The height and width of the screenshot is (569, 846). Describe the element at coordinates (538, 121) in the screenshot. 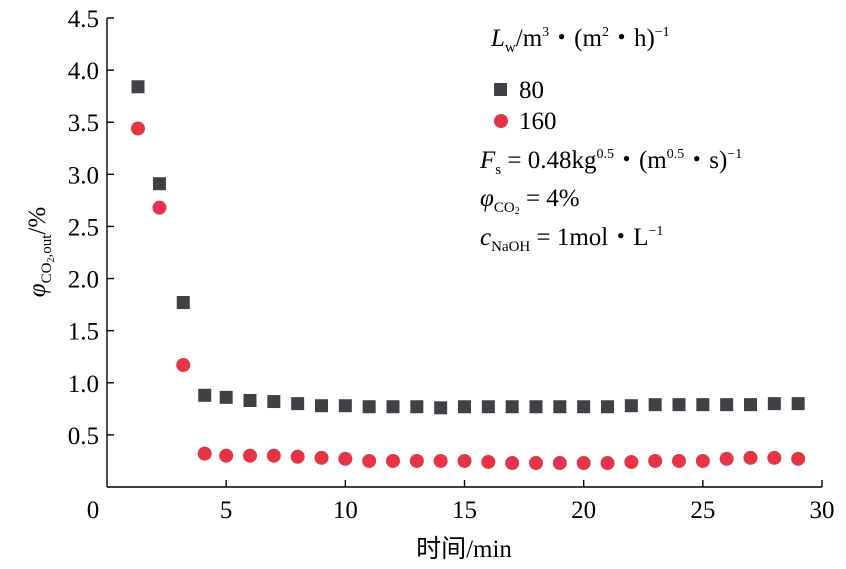

I see `legend-label-160: 160` at that location.